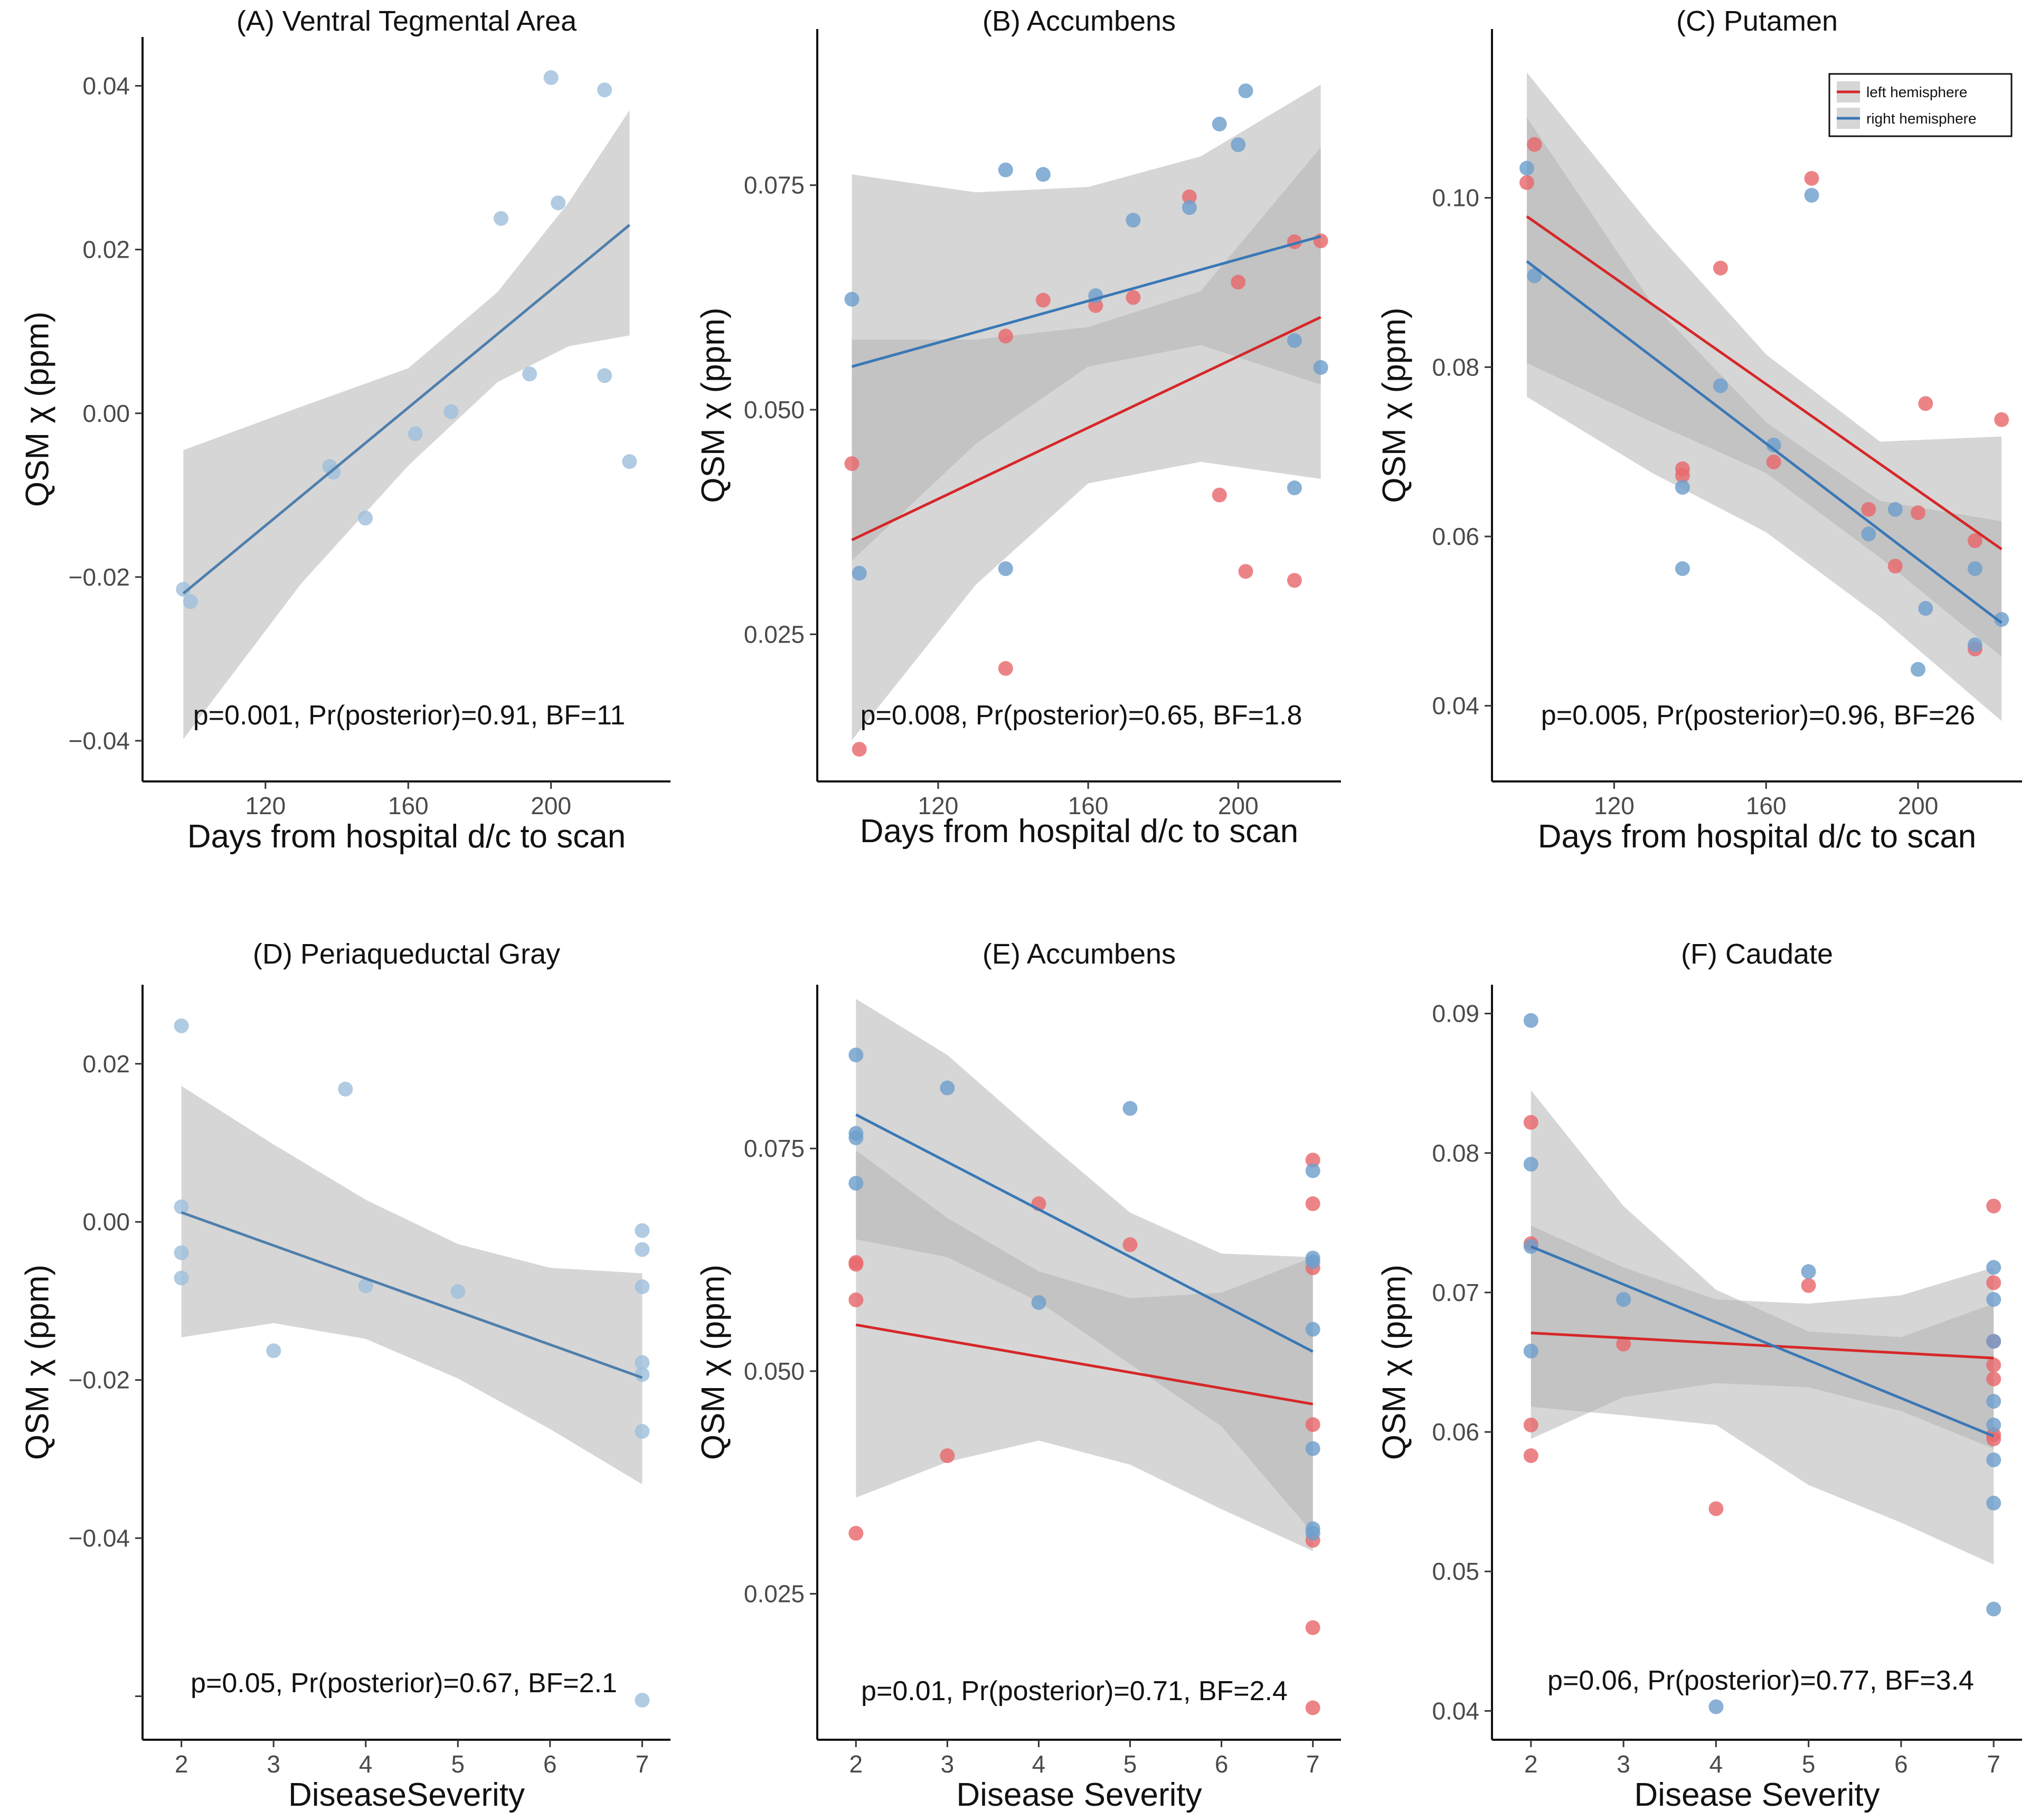 This screenshot has width=2040, height=1820. I want to click on y-tick-label: 0.025, so click(774, 634).